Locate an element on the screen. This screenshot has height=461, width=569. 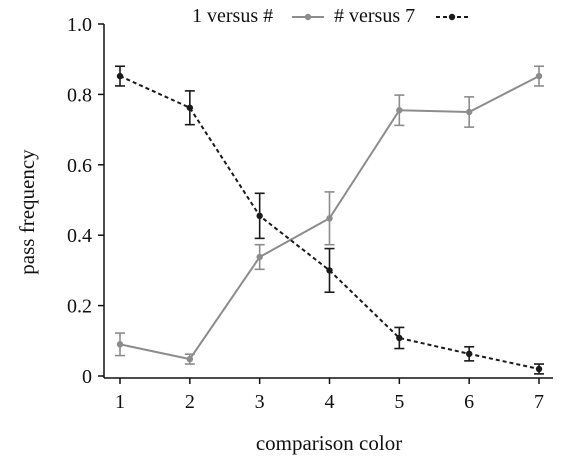
y-tick-label: 0.6 is located at coordinates (79, 166).